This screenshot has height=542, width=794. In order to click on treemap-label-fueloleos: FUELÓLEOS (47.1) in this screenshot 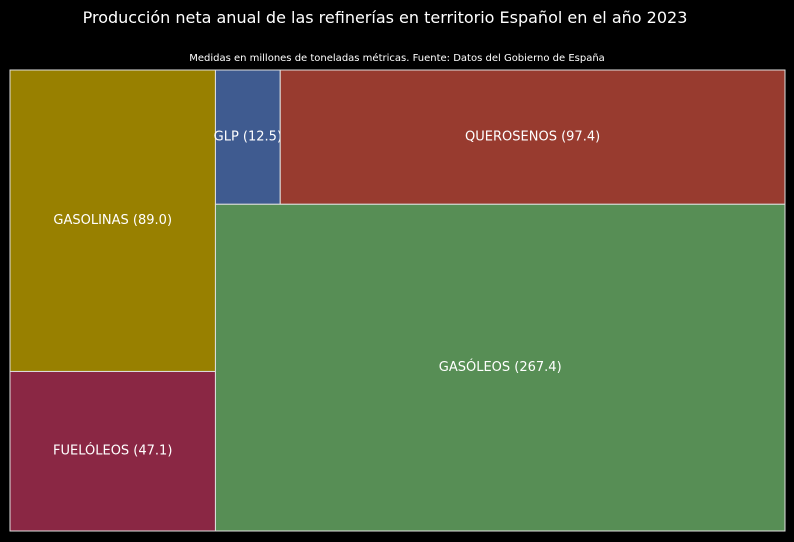, I will do `click(112, 451)`.